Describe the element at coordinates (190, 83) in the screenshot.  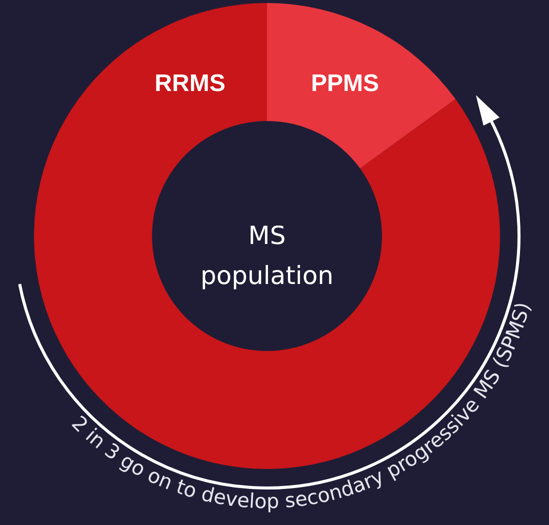
I see `slice-label: RRMS` at that location.